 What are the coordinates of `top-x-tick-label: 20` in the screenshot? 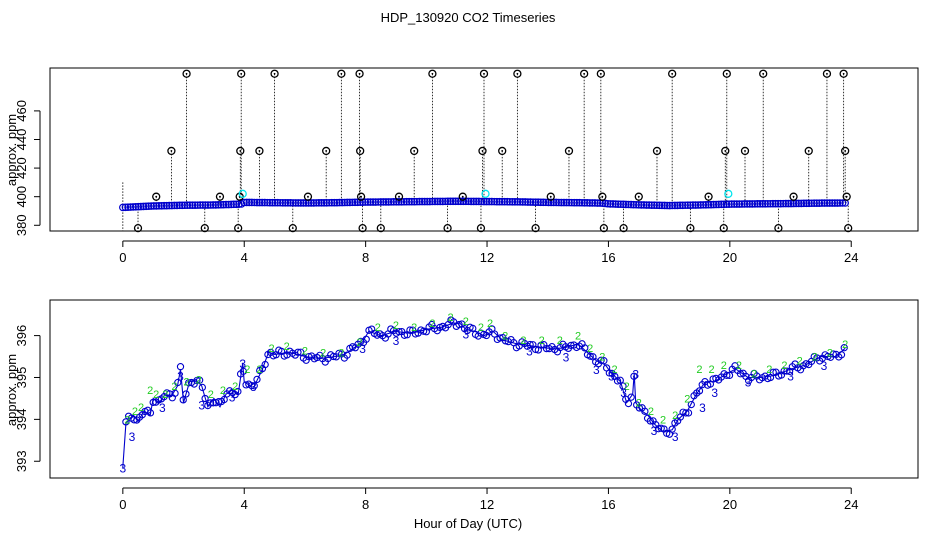 It's located at (730, 257).